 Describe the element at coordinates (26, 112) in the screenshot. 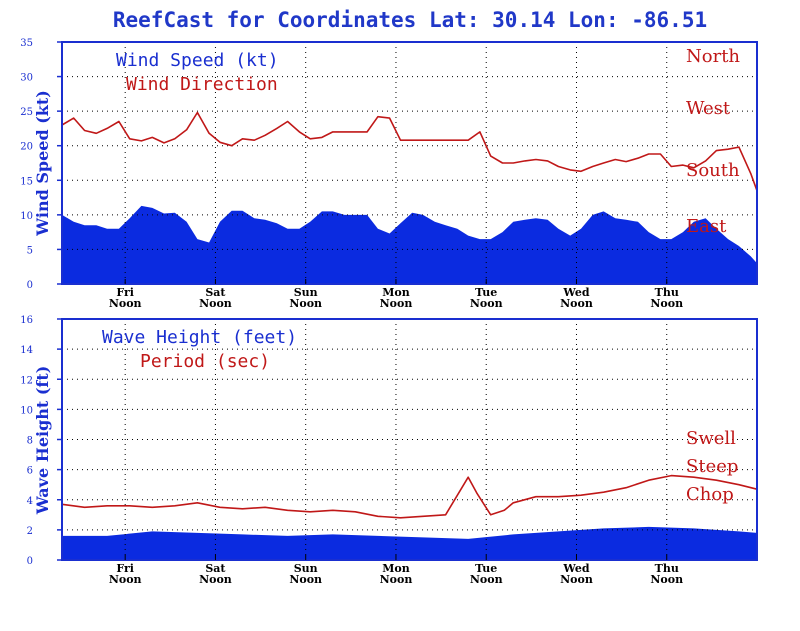

I see `y-tick-label: 25` at that location.